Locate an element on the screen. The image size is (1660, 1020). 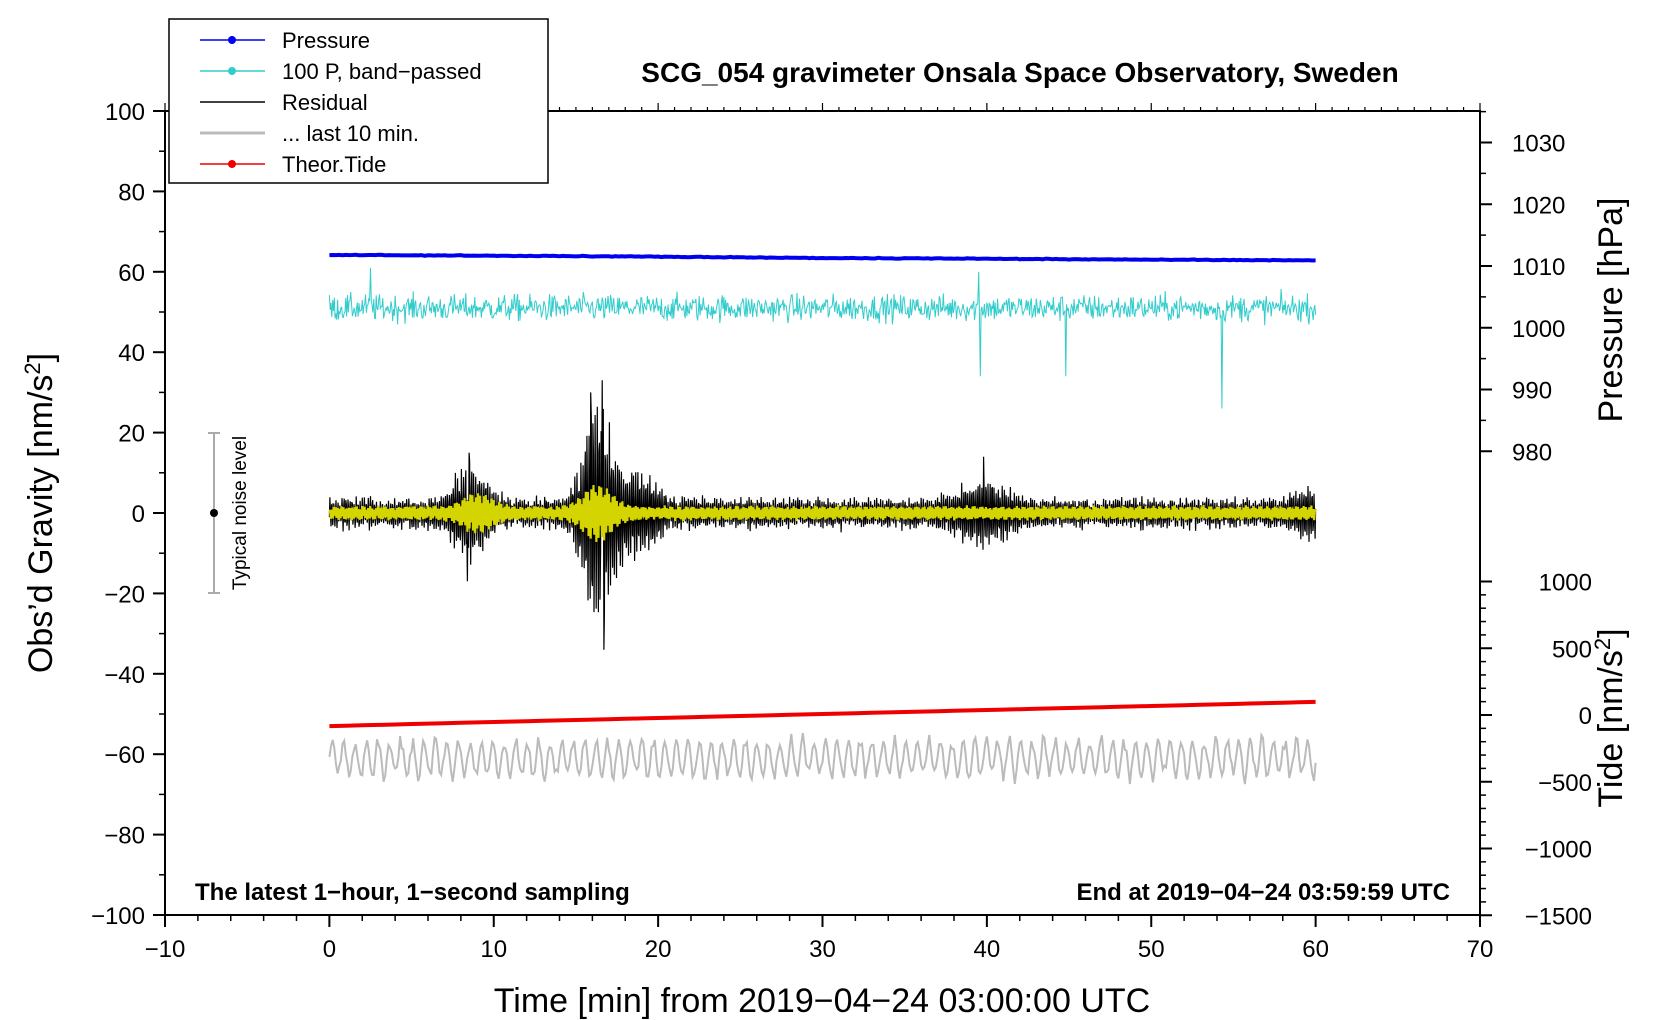
x-tick-label: 10 is located at coordinates (493, 949).